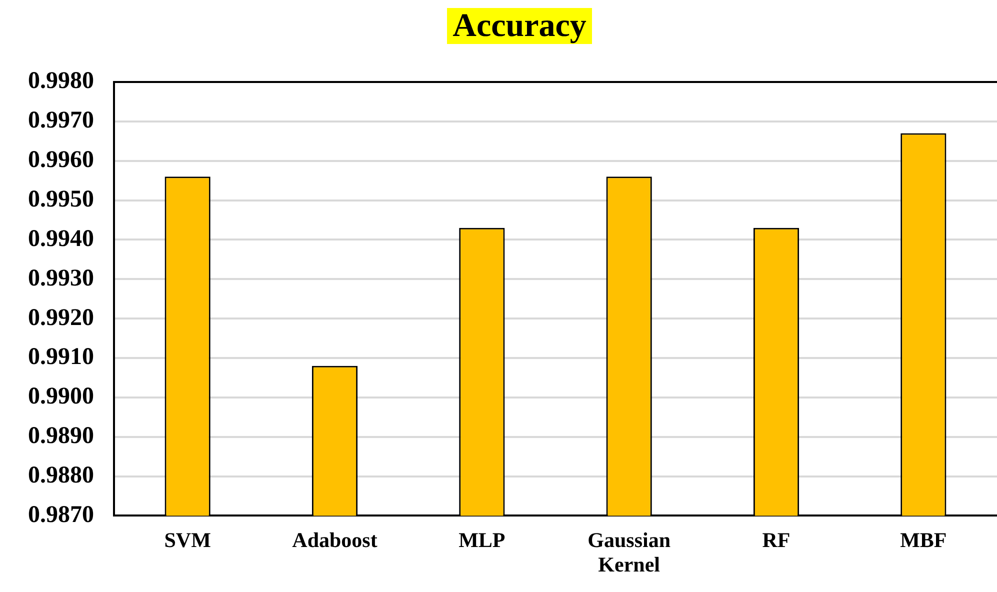 Image resolution: width=997 pixels, height=592 pixels. What do you see at coordinates (61, 436) in the screenshot?
I see `y-tick-label: 0.9890` at bounding box center [61, 436].